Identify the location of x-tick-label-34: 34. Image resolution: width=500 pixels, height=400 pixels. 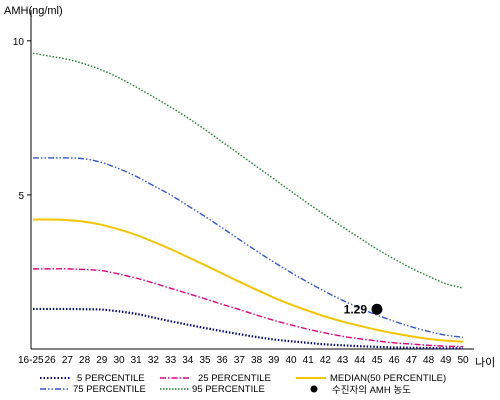
(188, 360).